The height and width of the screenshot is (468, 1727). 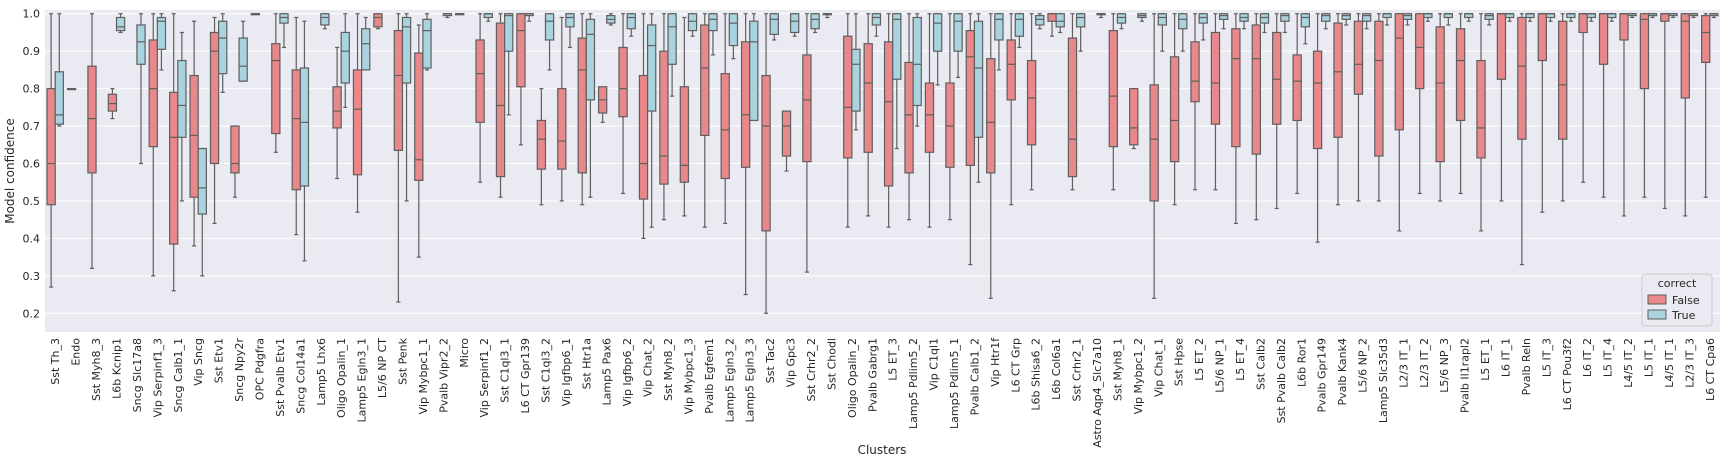 I want to click on x-tick-label: L5/6 NP_2, so click(x=1363, y=365).